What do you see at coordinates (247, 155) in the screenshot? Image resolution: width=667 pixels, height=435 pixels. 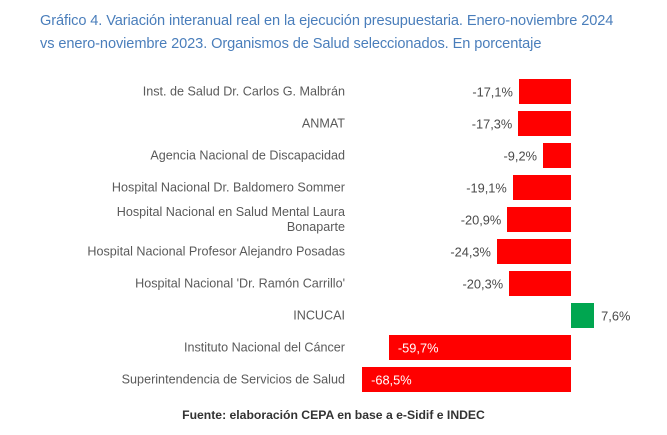 I see `category-label: Agencia Nacional de Discapacidad` at bounding box center [247, 155].